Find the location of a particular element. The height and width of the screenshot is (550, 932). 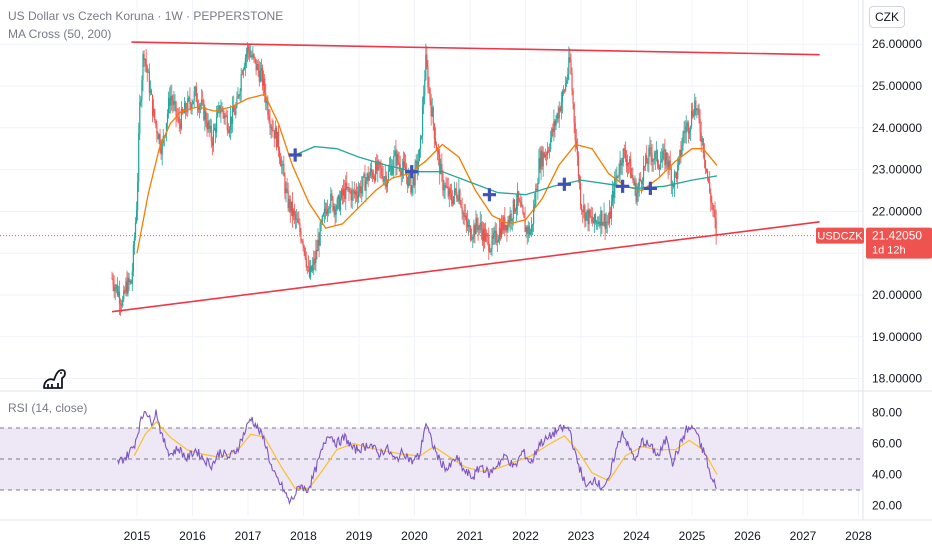

tradingview-logo-icon is located at coordinates (54, 379).